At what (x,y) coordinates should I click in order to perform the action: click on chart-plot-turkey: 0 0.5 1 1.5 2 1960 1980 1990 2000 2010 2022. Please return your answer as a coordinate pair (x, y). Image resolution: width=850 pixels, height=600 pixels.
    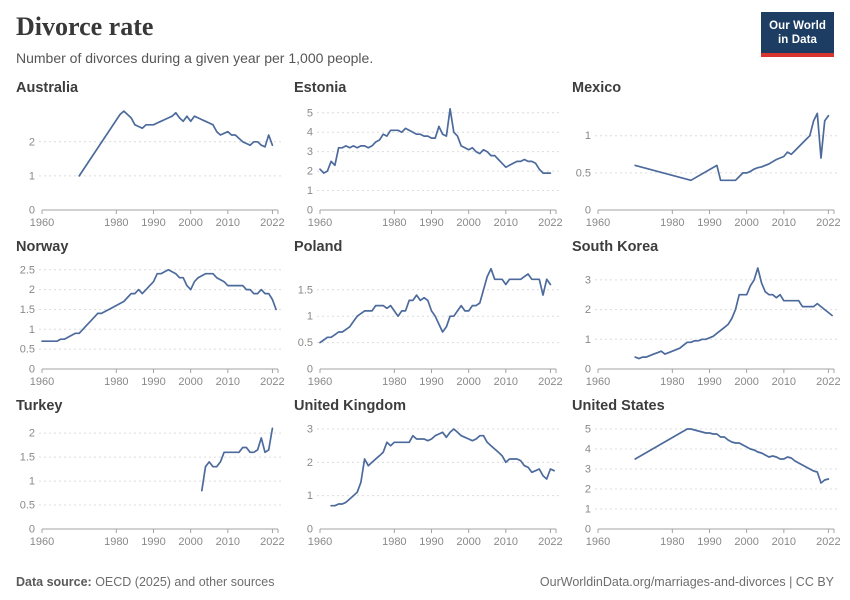
    Looking at the image, I should click on (152, 487).